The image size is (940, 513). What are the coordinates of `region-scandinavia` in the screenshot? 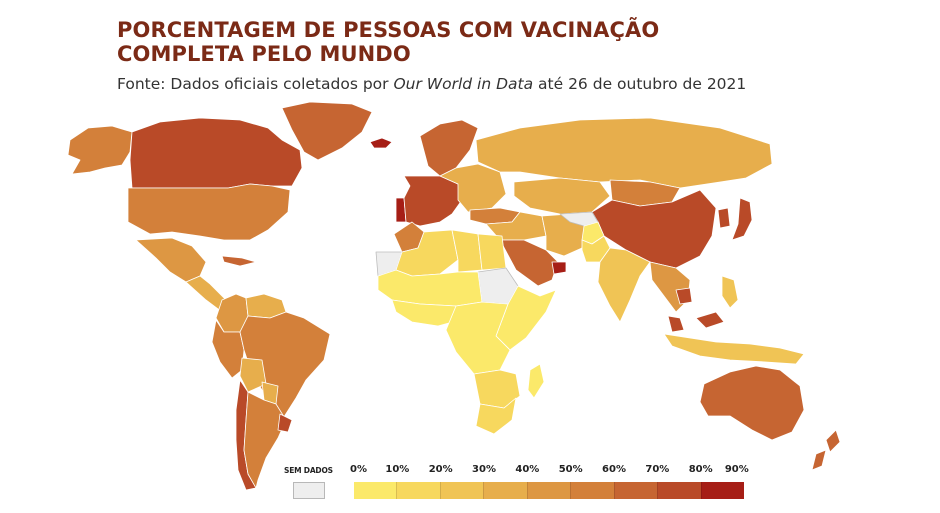 It's located at (449, 148).